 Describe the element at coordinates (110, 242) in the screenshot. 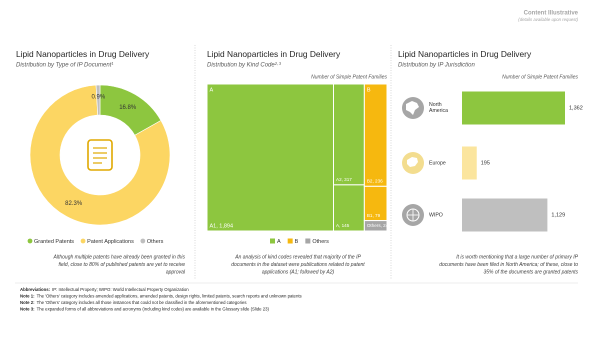

I see `legend-label: Patent Applications` at that location.